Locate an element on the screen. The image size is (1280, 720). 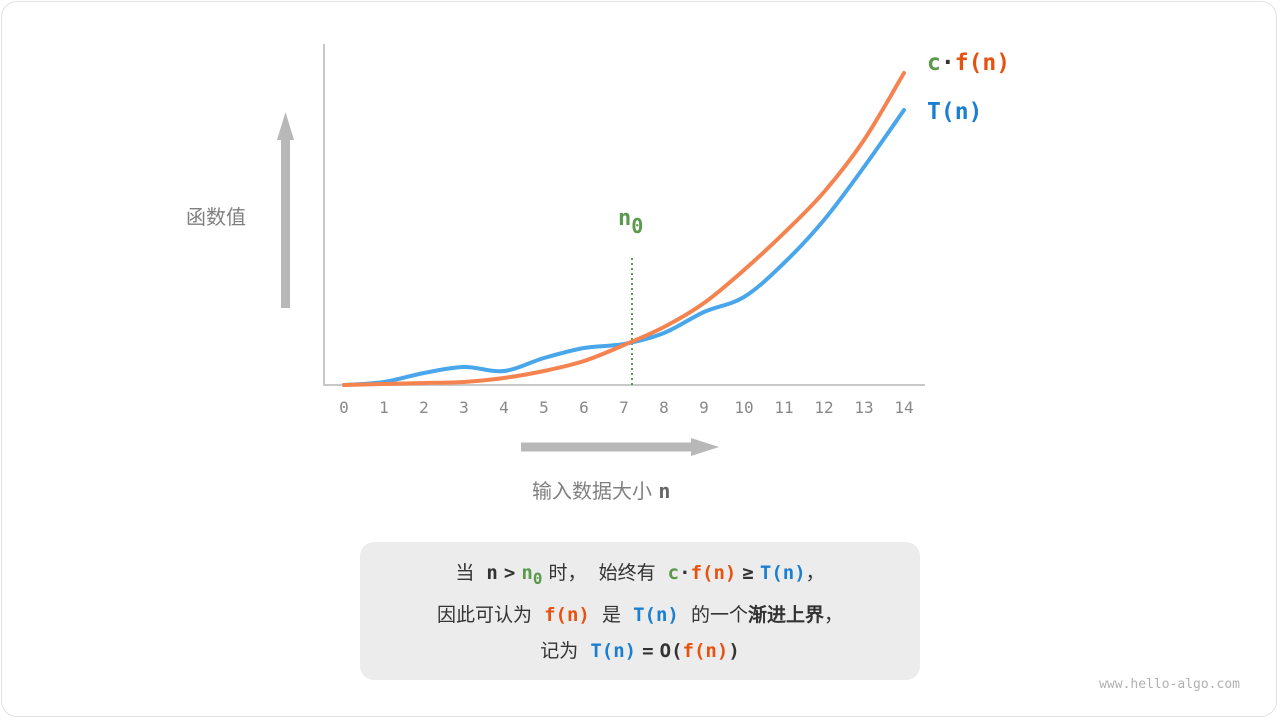
t: = is located at coordinates (648, 651).